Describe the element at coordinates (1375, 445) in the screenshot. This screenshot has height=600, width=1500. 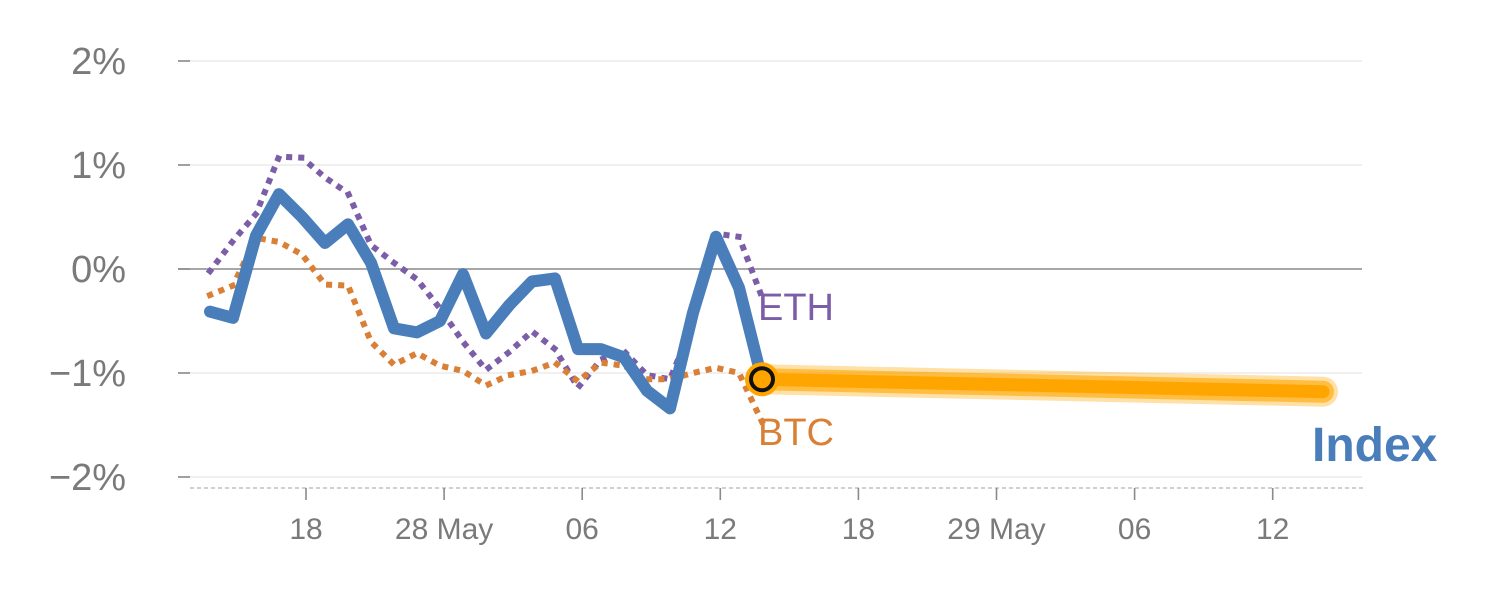
I see `index-series-label: Index` at that location.